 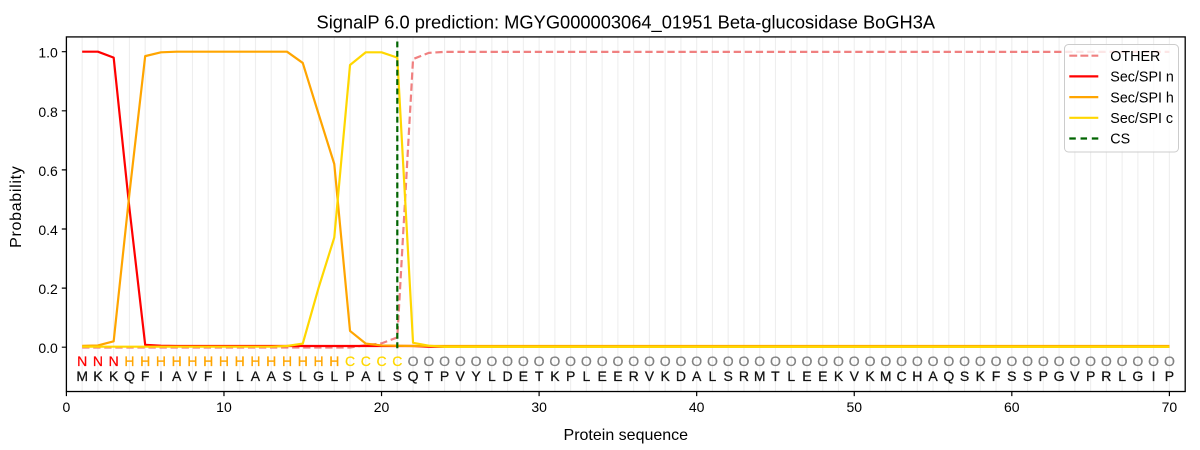 I want to click on svg-text: NNN, so click(x=98, y=361).